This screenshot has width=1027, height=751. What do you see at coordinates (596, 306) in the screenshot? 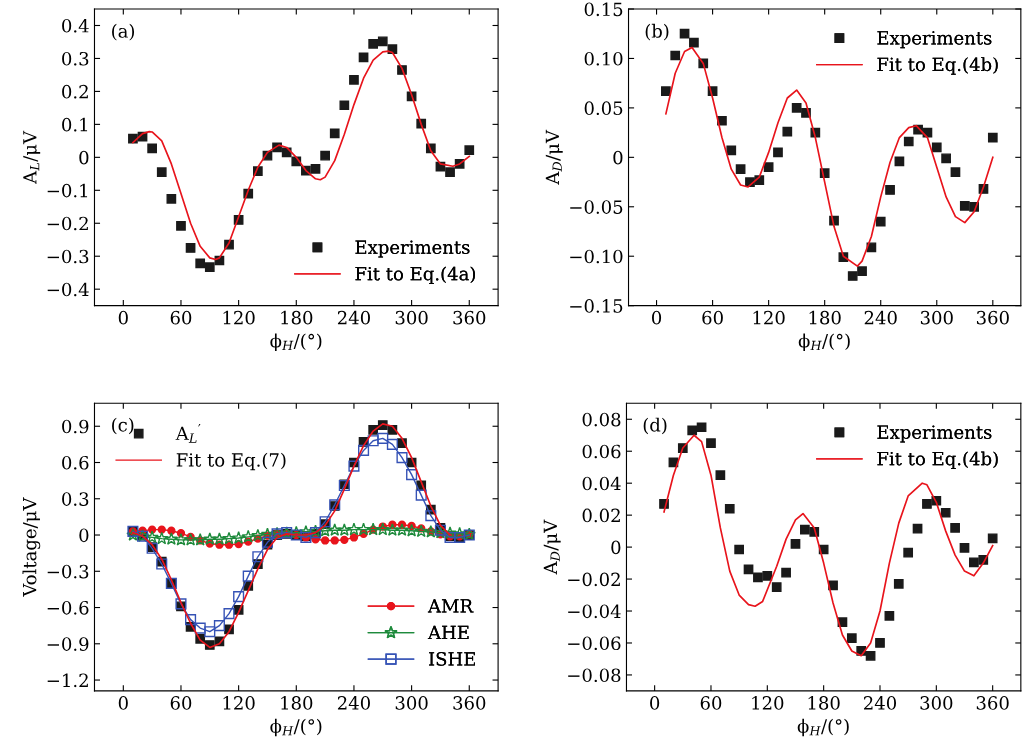
I see `y-tick-label: −0.15` at bounding box center [596, 306].